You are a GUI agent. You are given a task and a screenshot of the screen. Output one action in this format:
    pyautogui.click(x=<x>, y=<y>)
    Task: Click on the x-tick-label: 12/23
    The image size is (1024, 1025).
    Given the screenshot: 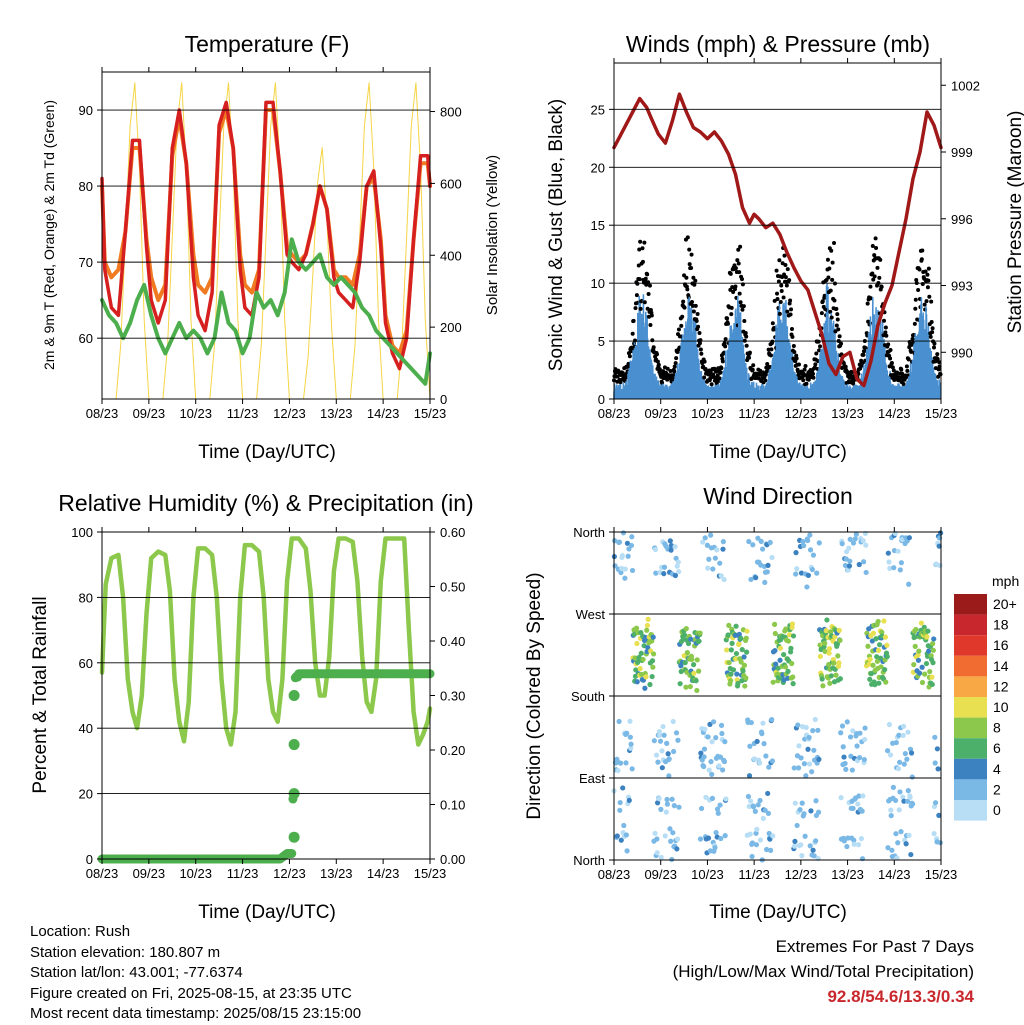 What is the action you would take?
    pyautogui.click(x=289, y=413)
    